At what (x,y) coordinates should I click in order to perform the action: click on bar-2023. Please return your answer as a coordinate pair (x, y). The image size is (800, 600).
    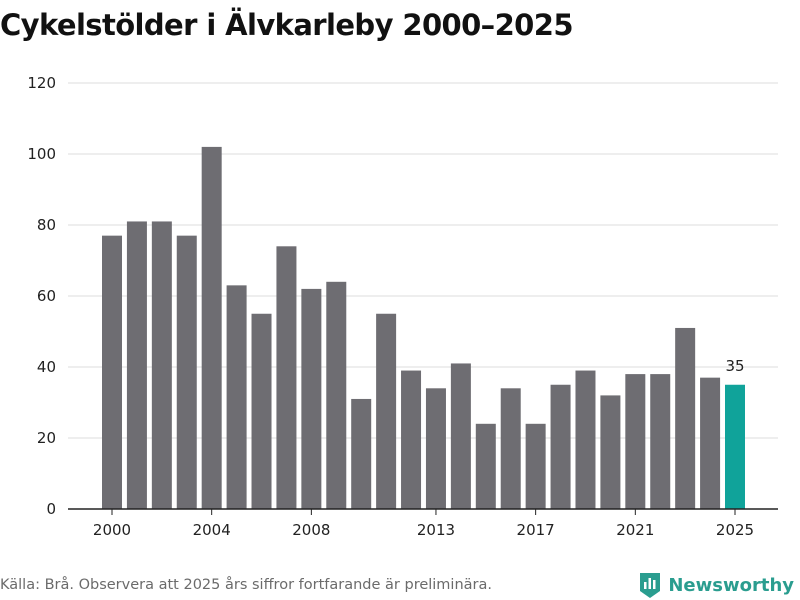
    Looking at the image, I should click on (685, 418).